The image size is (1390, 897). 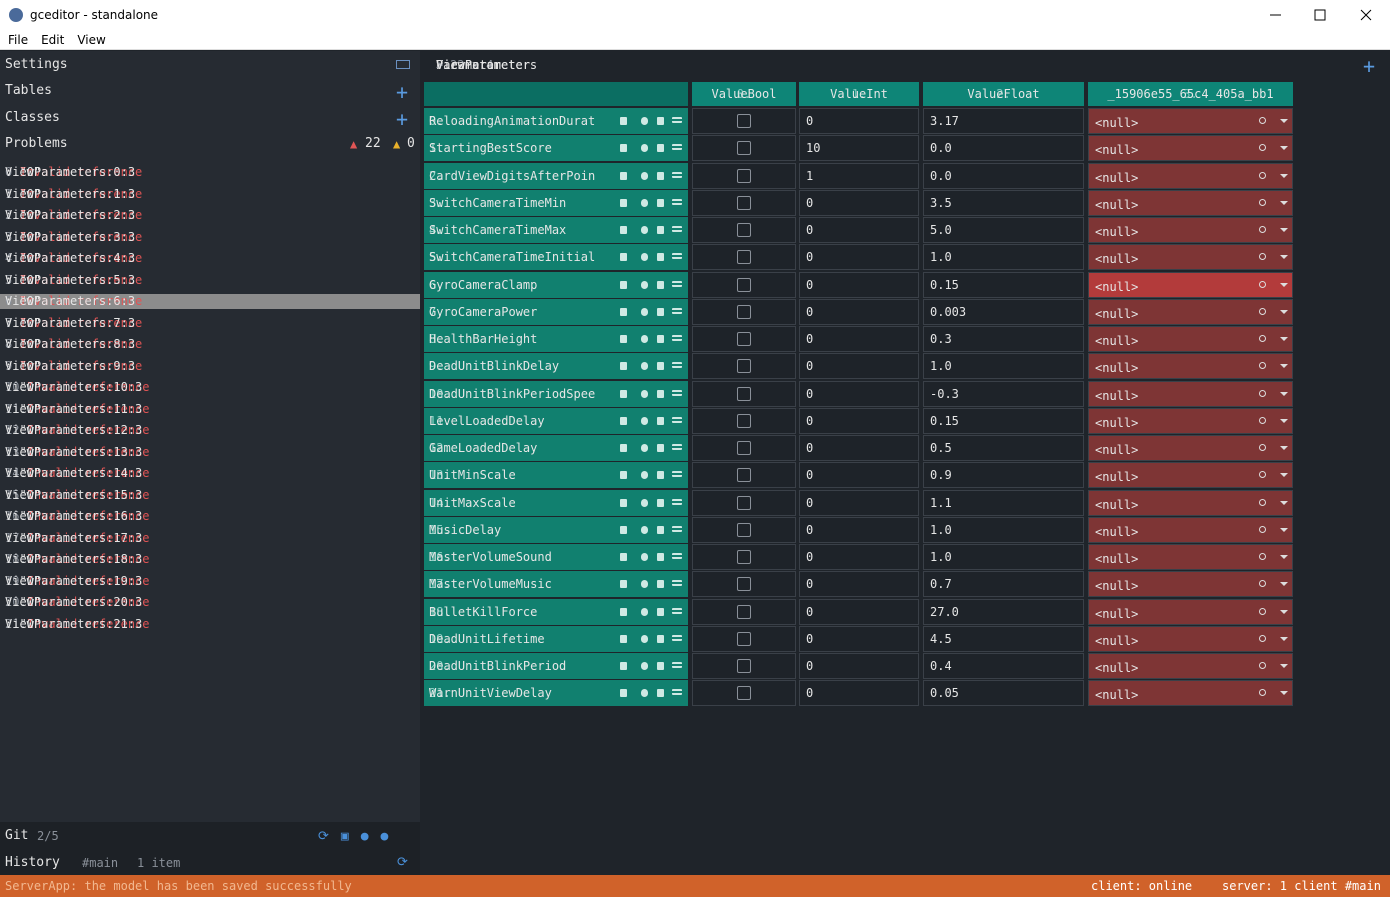 What do you see at coordinates (36, 143) in the screenshot?
I see `section-header: Problems` at bounding box center [36, 143].